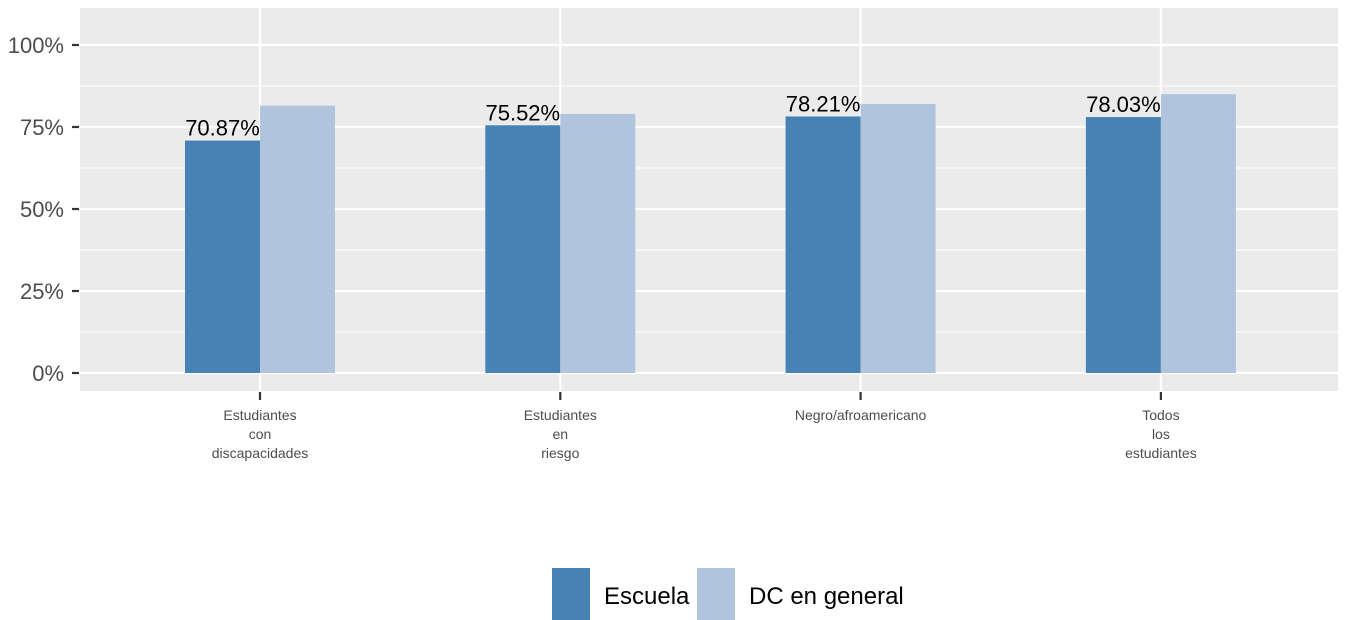  Describe the element at coordinates (823, 103) in the screenshot. I see `bar-data-label: 78.21%` at that location.